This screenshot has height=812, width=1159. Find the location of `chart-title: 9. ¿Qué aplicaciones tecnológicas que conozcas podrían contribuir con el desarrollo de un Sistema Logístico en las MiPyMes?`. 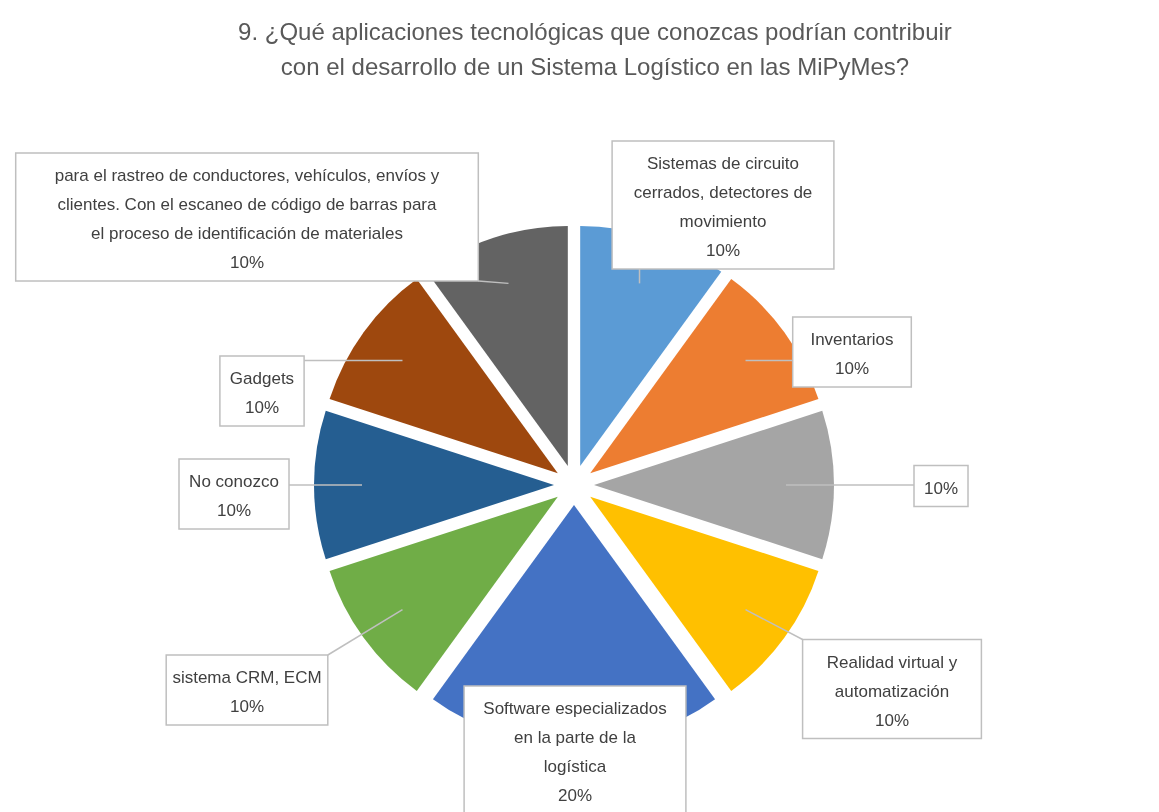

chart-title: 9. ¿Qué aplicaciones tecnológicas que conozcas podrían contribuir con el desarrollo de un Sistema Logístico en las MiPyMes? is located at coordinates (595, 49).